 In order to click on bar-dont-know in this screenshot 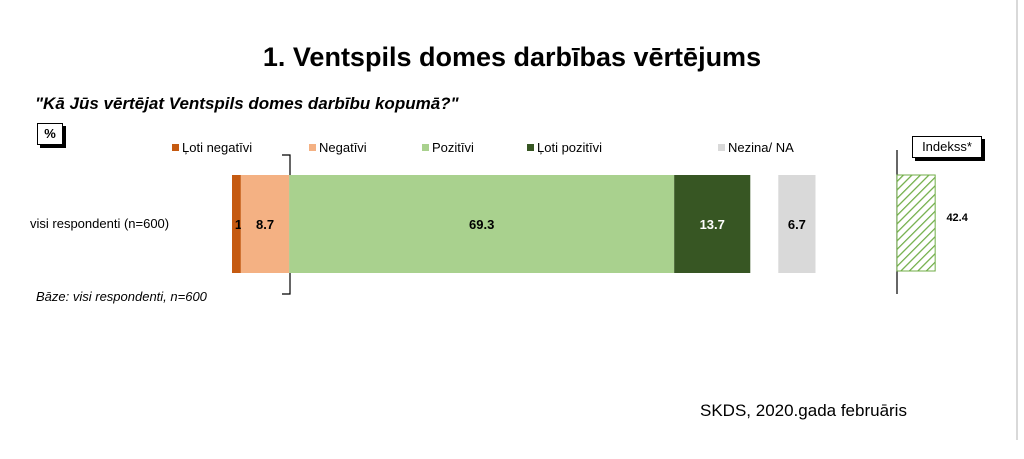, I will do `click(797, 224)`.